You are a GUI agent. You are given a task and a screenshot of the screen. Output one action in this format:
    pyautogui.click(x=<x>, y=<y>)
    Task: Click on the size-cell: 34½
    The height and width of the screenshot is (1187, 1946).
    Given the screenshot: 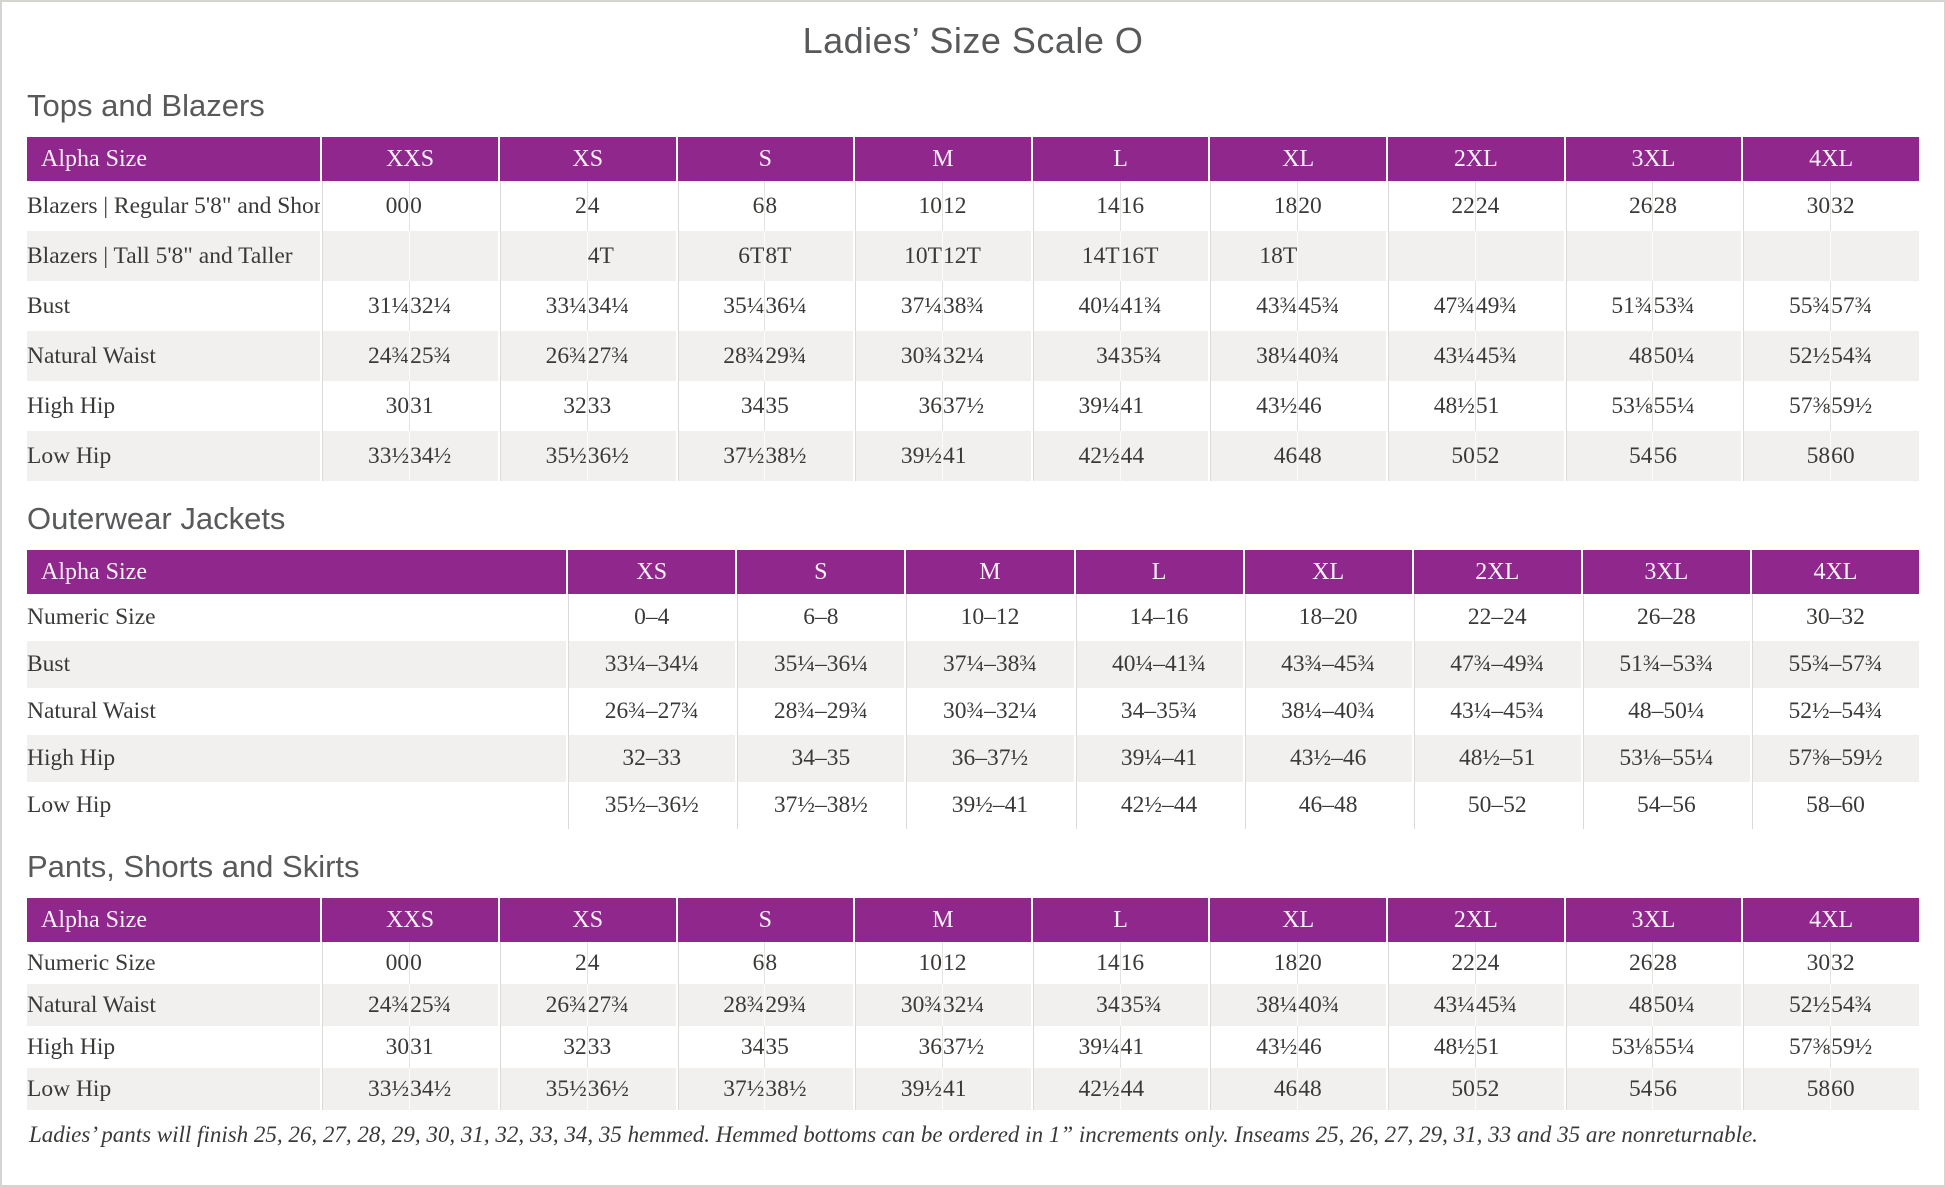 What is the action you would take?
    pyautogui.click(x=453, y=456)
    